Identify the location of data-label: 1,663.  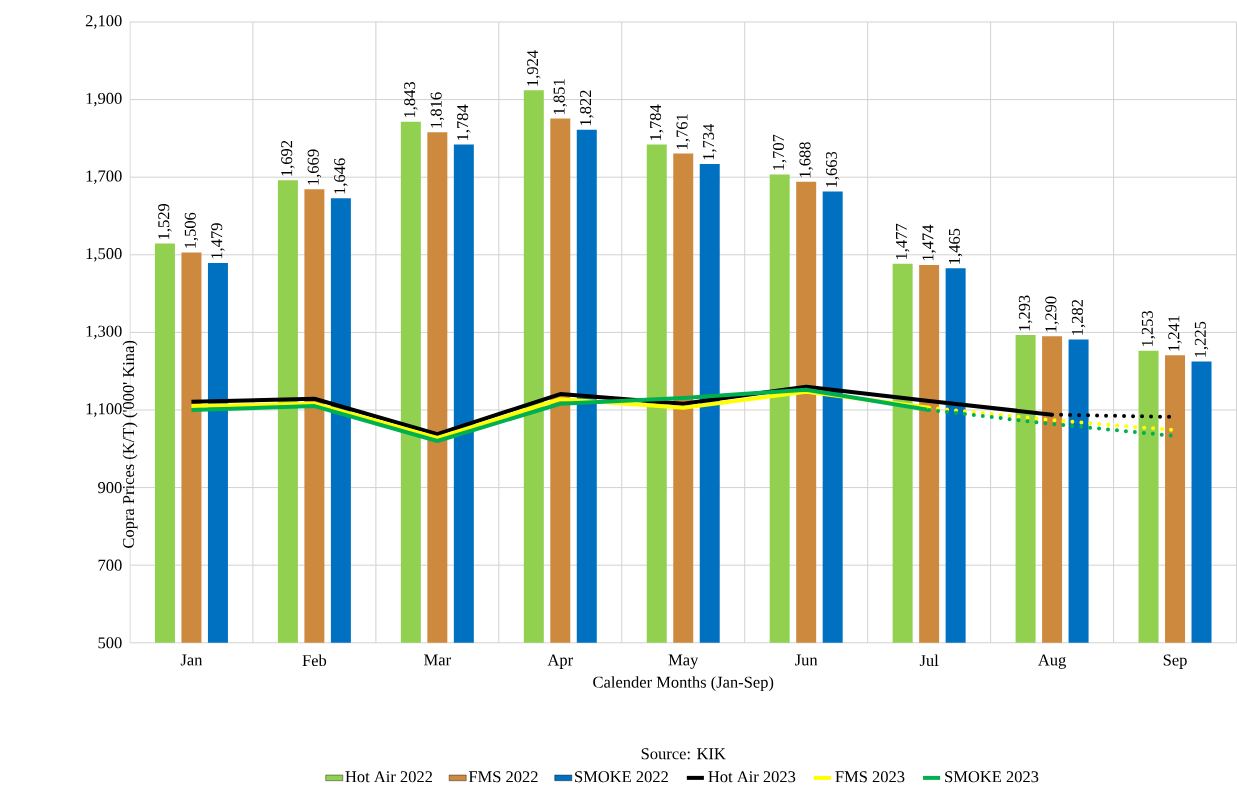
(832, 170).